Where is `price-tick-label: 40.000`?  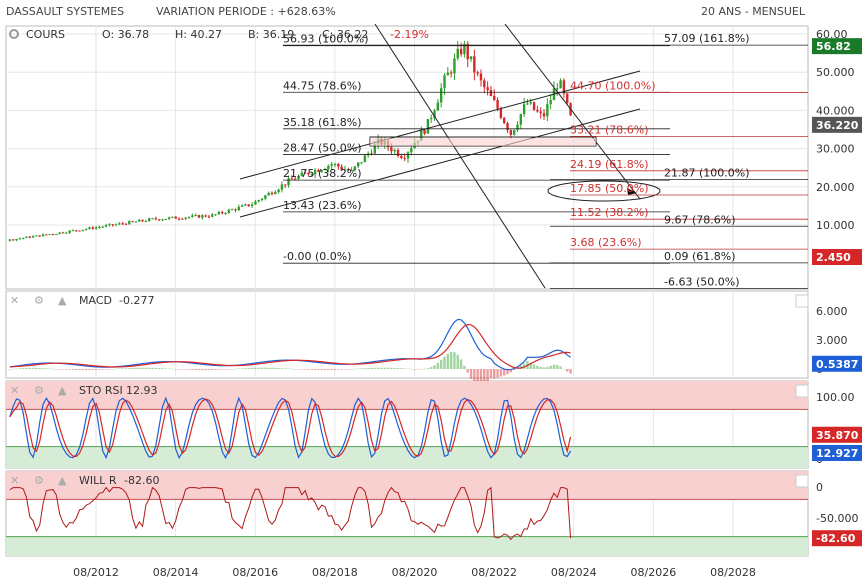 price-tick-label: 40.000 is located at coordinates (835, 110).